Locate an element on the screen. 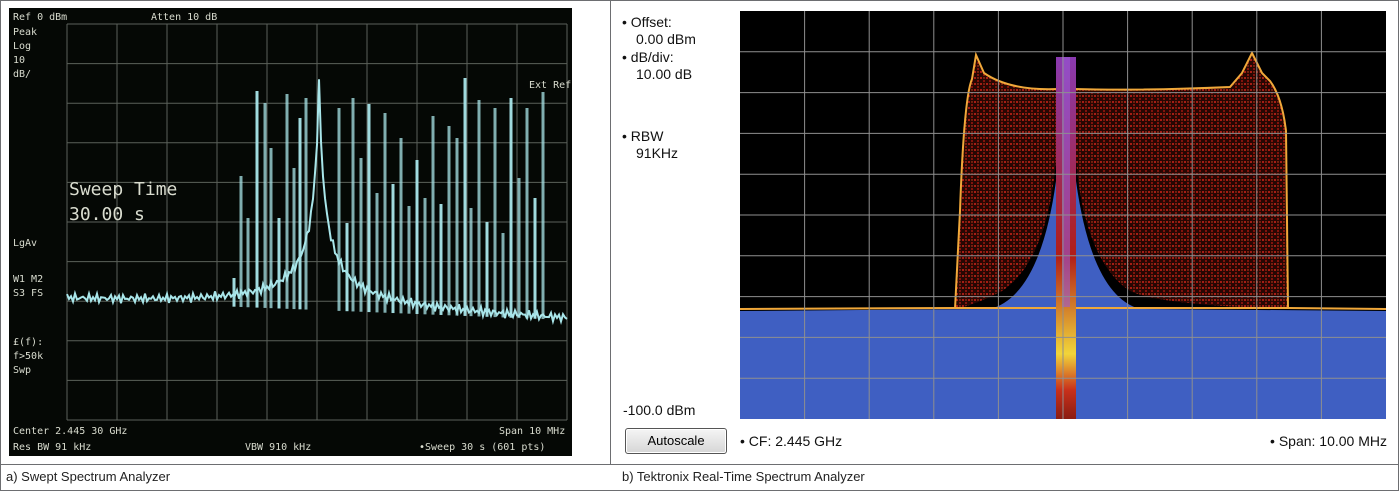  caption-rta: b) Tektronix Real-Time Spectrum Analyzer is located at coordinates (743, 476).